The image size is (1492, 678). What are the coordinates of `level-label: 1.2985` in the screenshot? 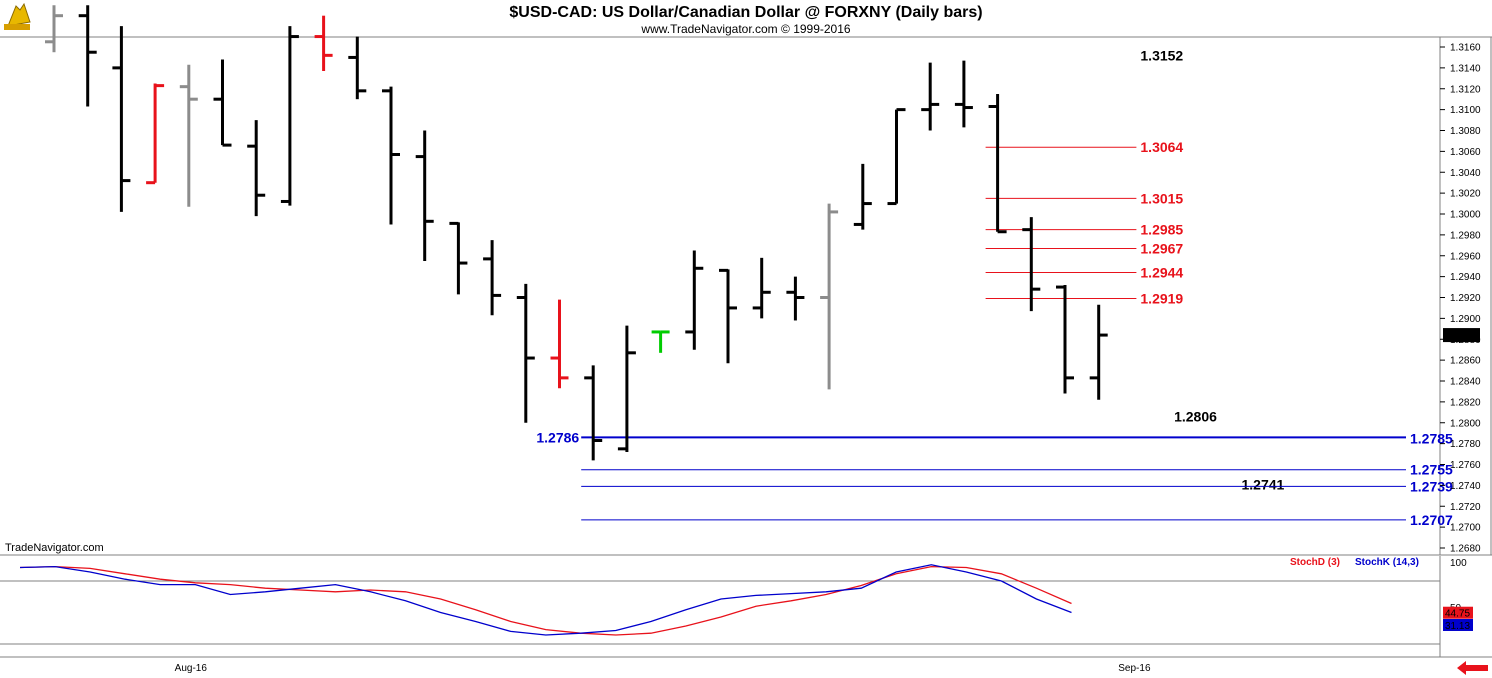 It's located at (1161, 230).